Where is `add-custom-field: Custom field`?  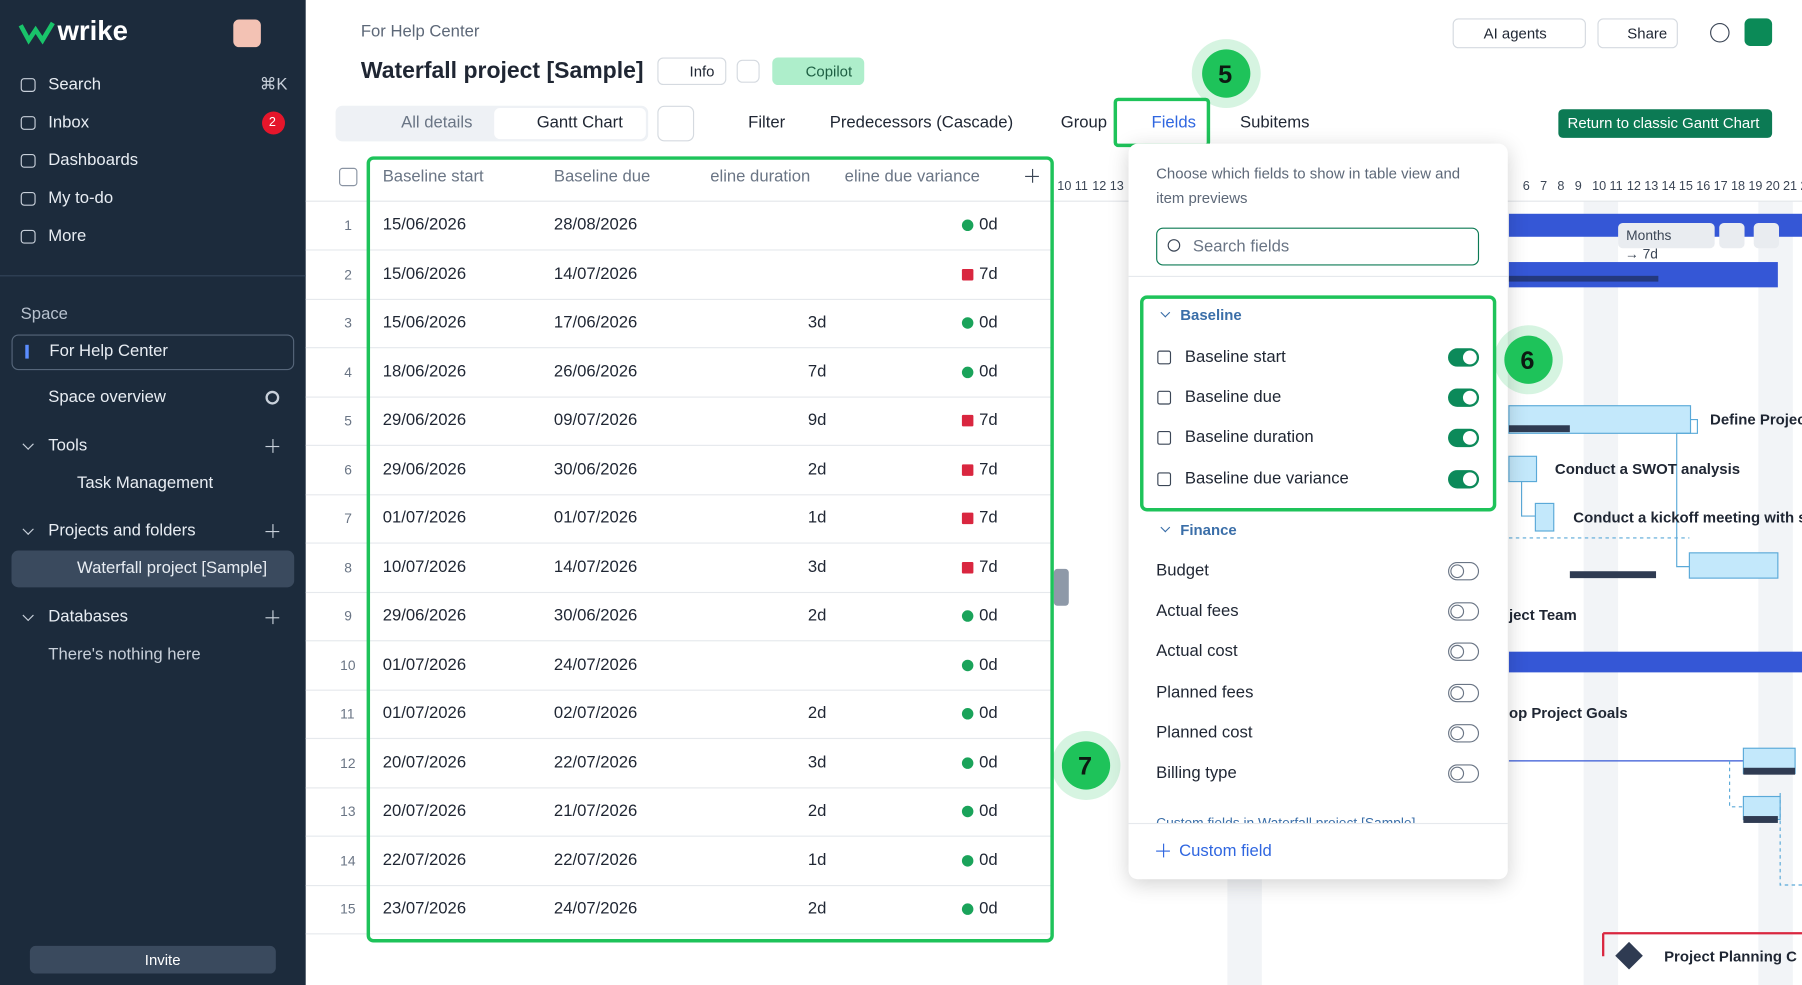
add-custom-field: Custom field is located at coordinates (1225, 851).